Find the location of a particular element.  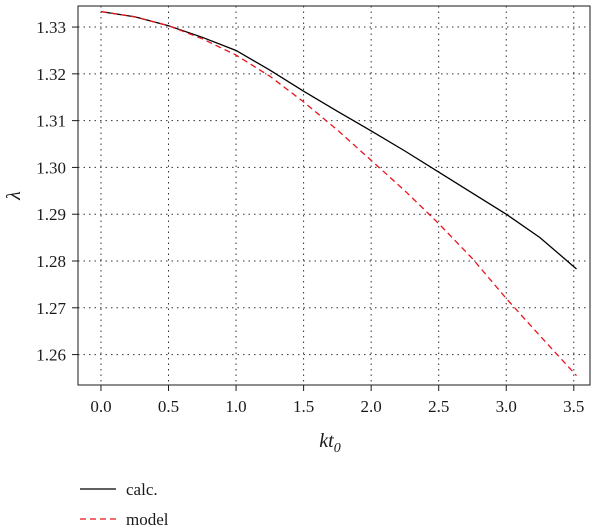

x-tick-label: 2.5 is located at coordinates (438, 406).